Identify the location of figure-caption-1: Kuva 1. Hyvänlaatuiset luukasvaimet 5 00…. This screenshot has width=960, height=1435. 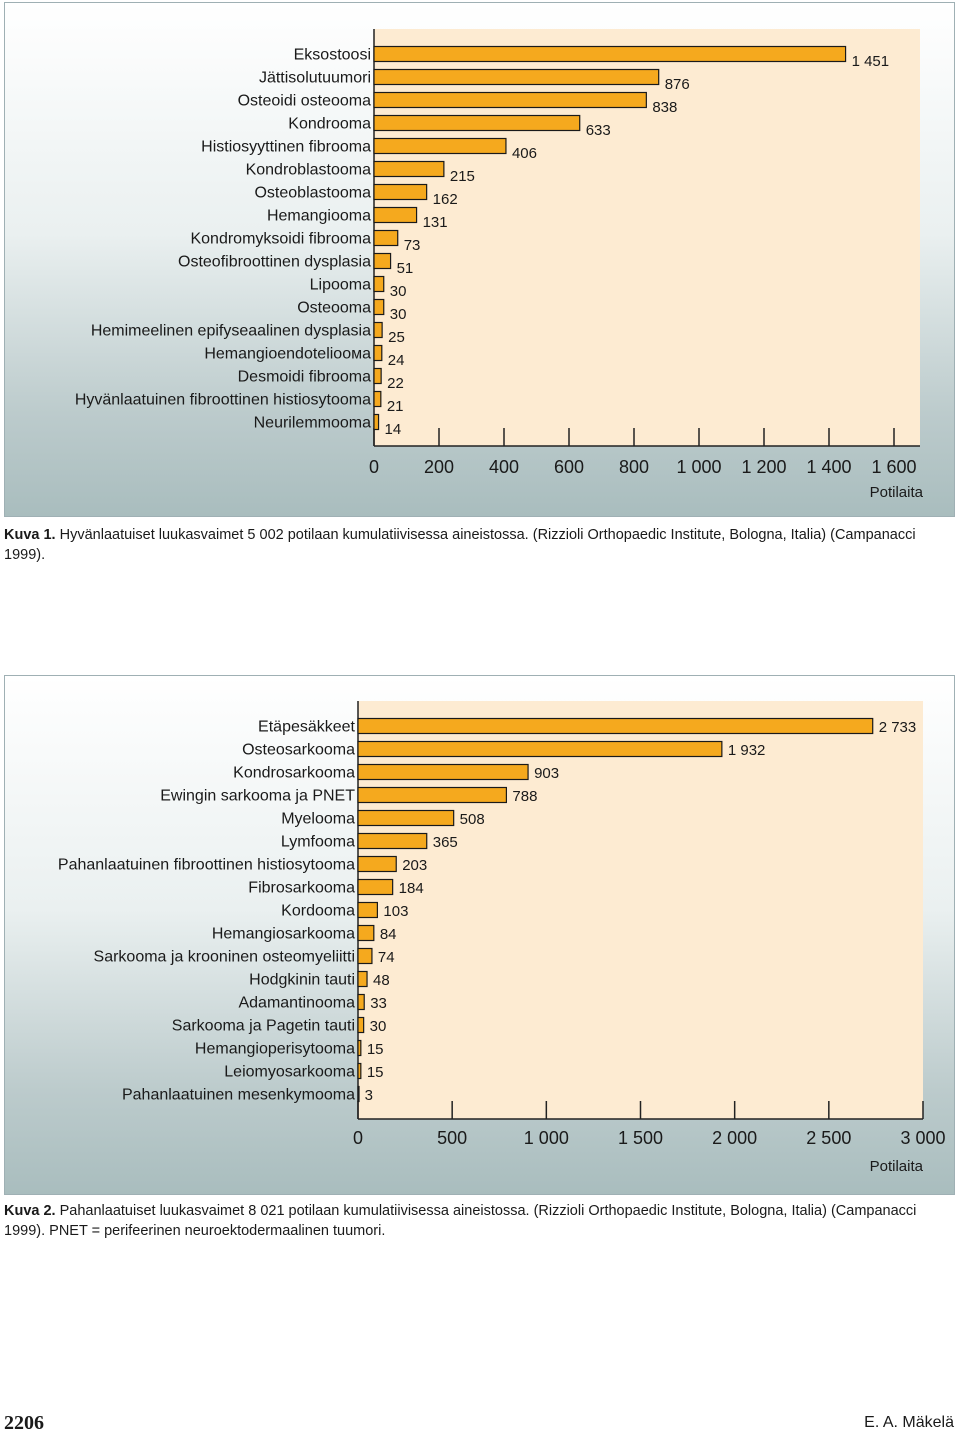
(480, 545).